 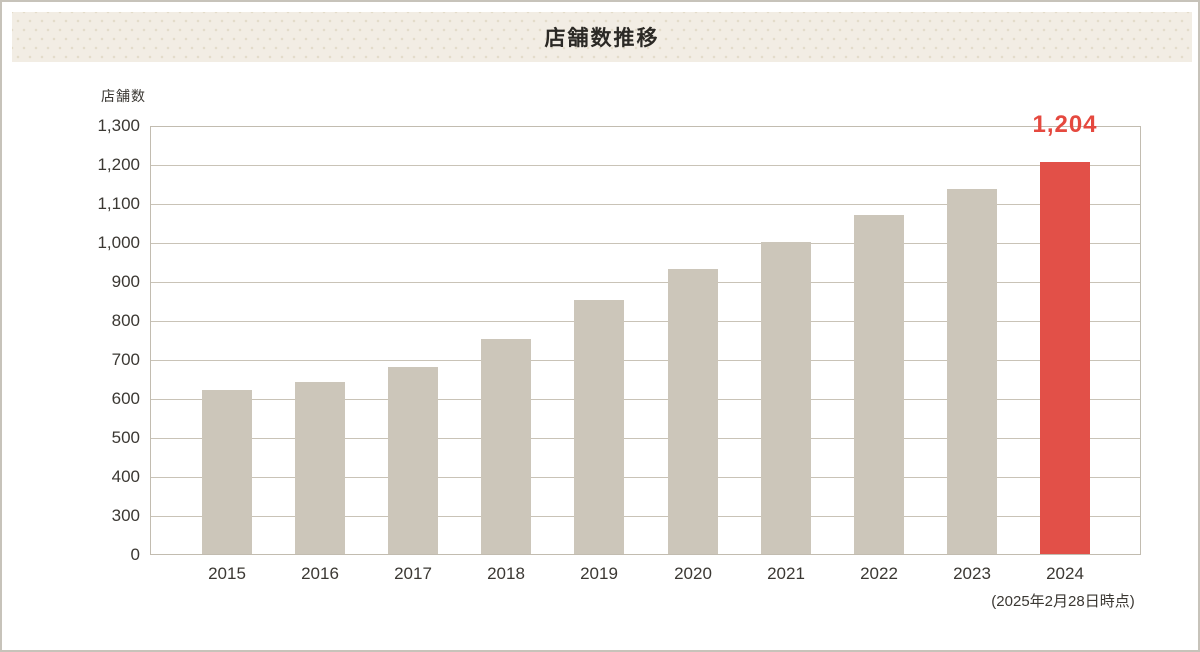 What do you see at coordinates (1065, 358) in the screenshot?
I see `bar-2024` at bounding box center [1065, 358].